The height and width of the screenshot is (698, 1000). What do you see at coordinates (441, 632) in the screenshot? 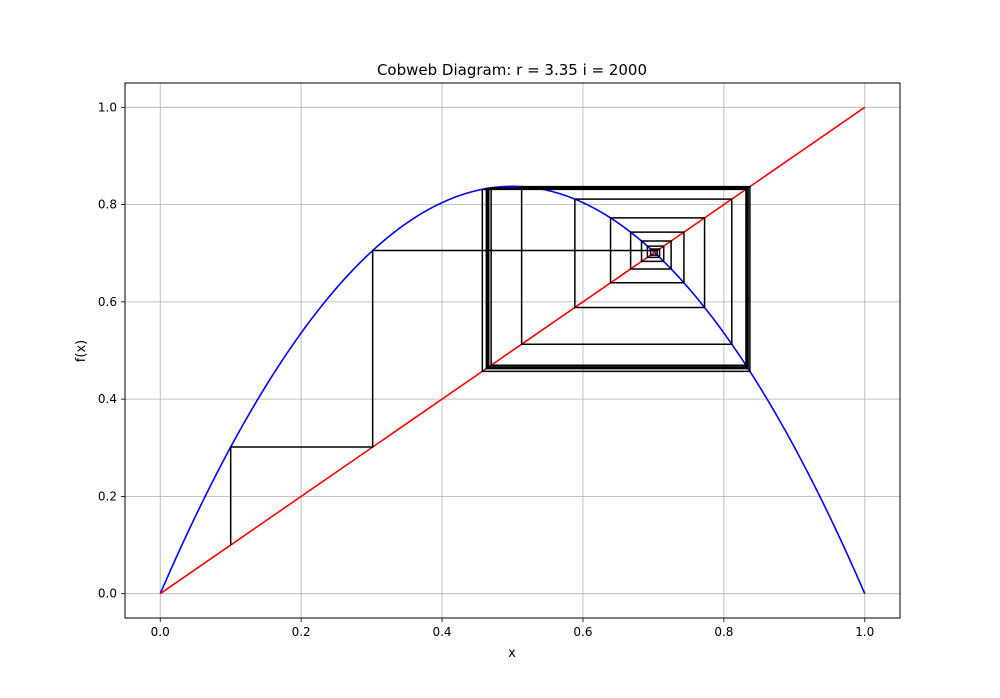
I see `x-tick-label: 0.4` at bounding box center [441, 632].